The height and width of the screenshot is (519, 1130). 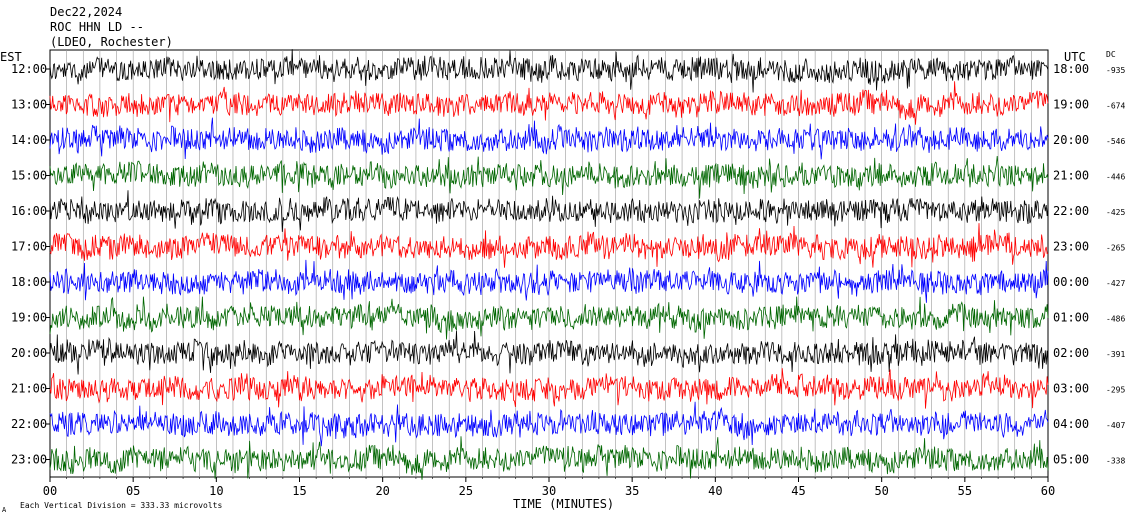 I want to click on utc-label: 18:00, so click(x=1071, y=69).